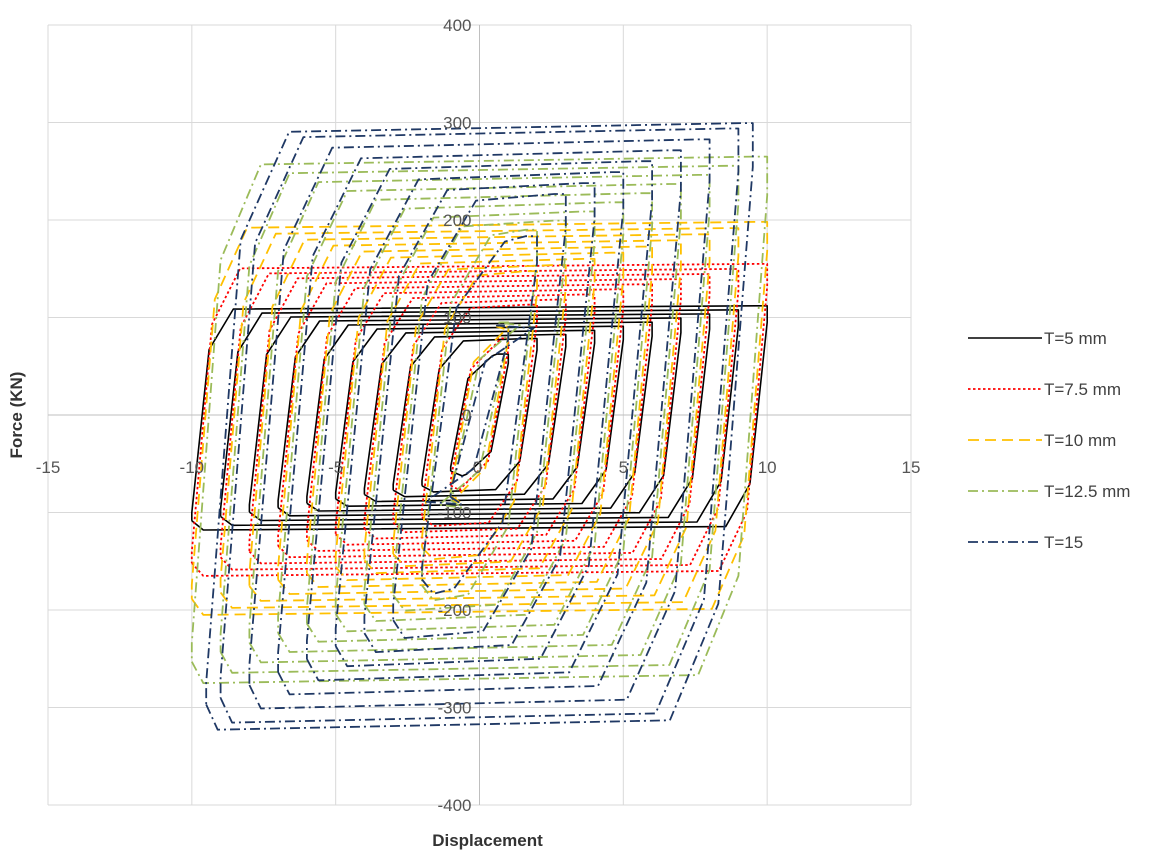  Describe the element at coordinates (457, 25) in the screenshot. I see `y-tick-label: 400` at that location.